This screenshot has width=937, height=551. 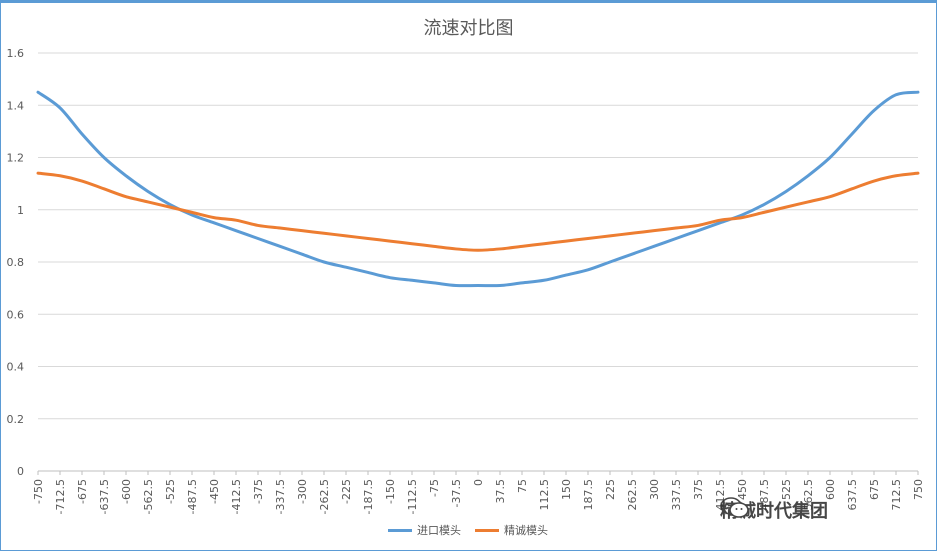 What do you see at coordinates (468, 1) in the screenshot?
I see `chart-top-border` at bounding box center [468, 1].